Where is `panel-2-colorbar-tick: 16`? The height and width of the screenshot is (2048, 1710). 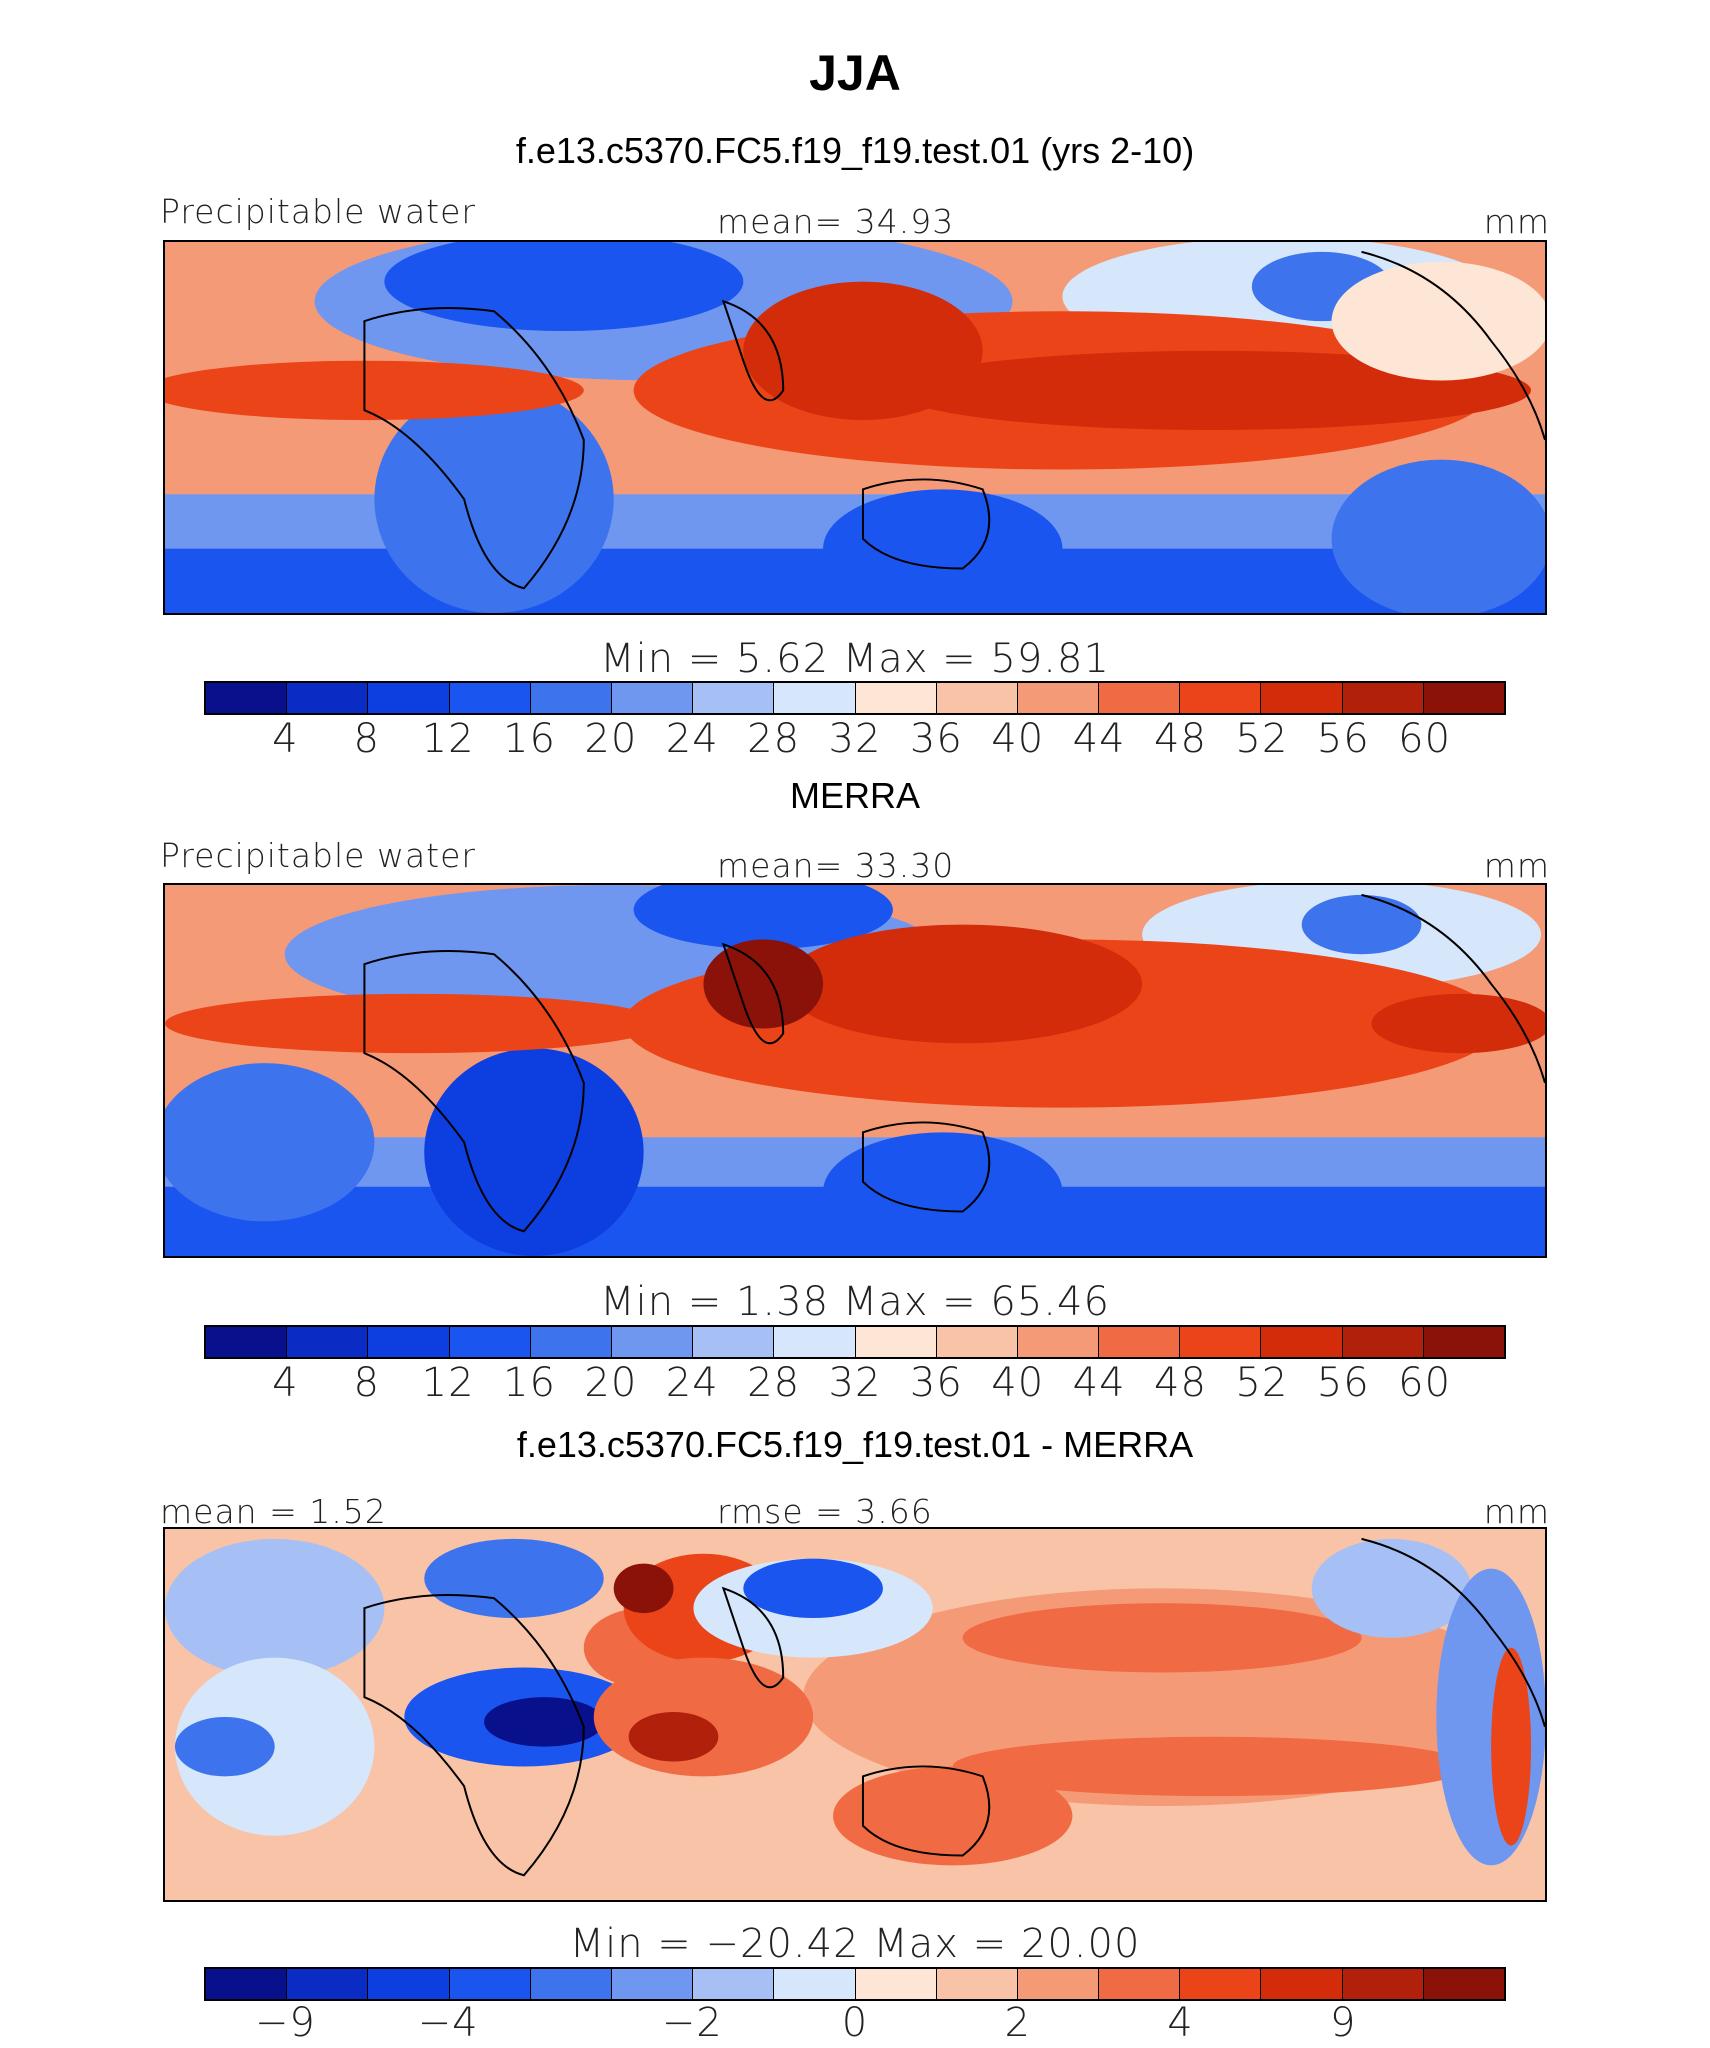 panel-2-colorbar-tick: 16 is located at coordinates (529, 1383).